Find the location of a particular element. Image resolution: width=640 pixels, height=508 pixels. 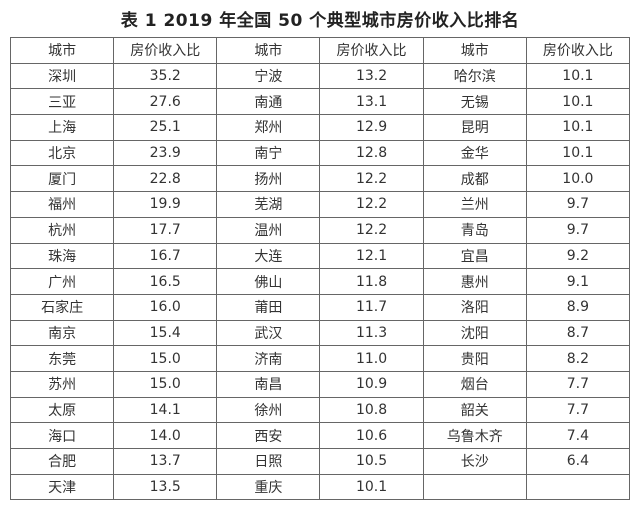

city-cell: 日照 is located at coordinates (268, 461).